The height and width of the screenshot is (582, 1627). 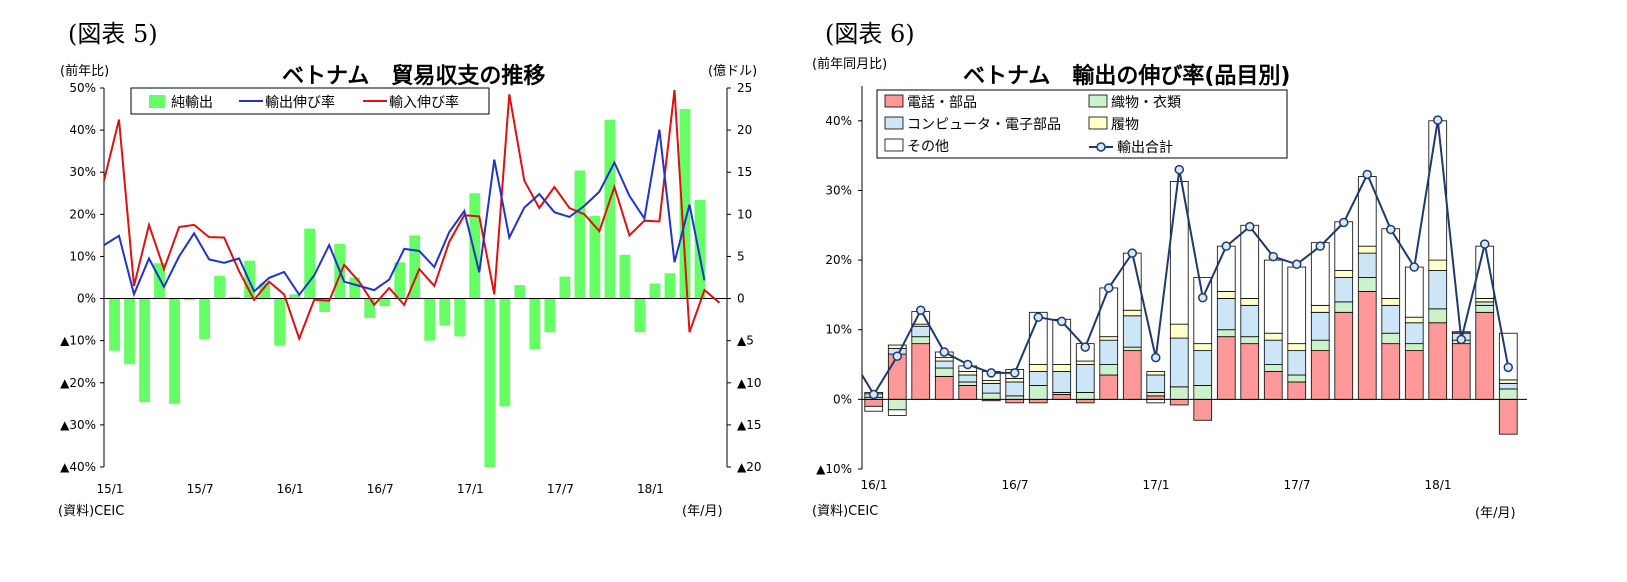 What do you see at coordinates (745, 341) in the screenshot?
I see `right-tick-label: ▲5` at bounding box center [745, 341].